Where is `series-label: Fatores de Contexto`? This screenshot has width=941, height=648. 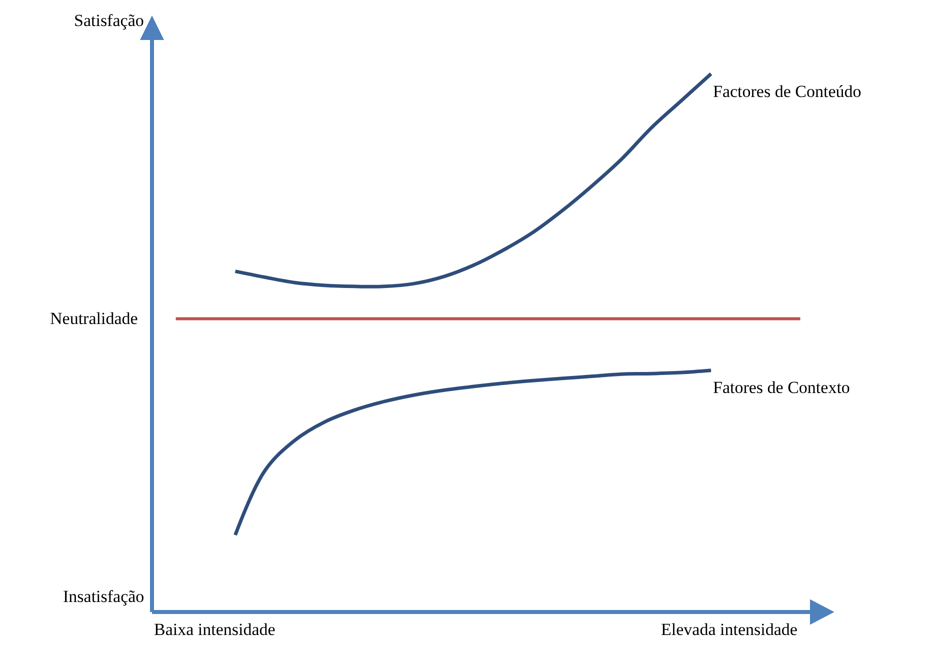 series-label: Fatores de Contexto is located at coordinates (781, 387).